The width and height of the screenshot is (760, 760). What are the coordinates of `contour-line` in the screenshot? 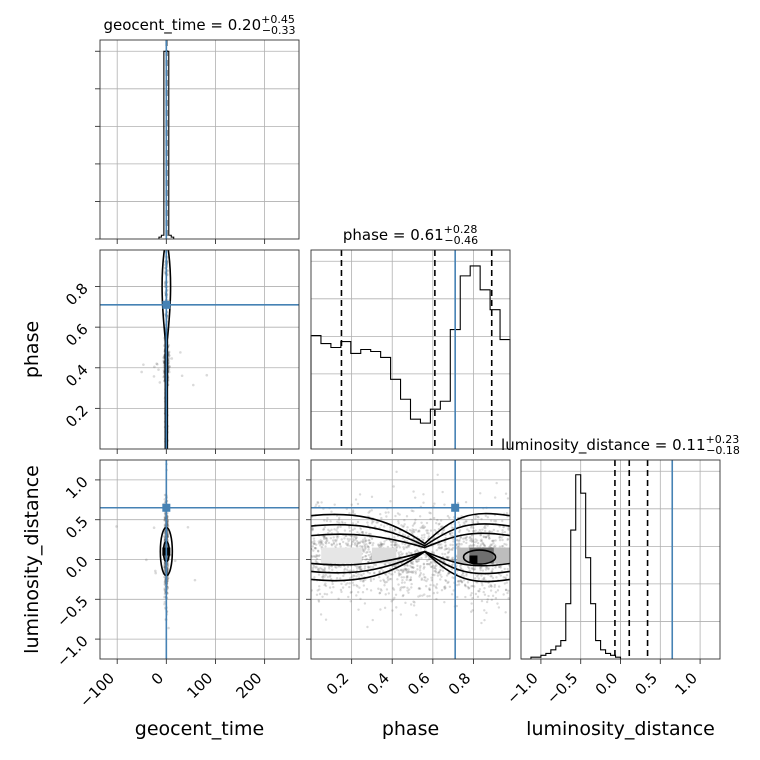 It's located at (479, 557).